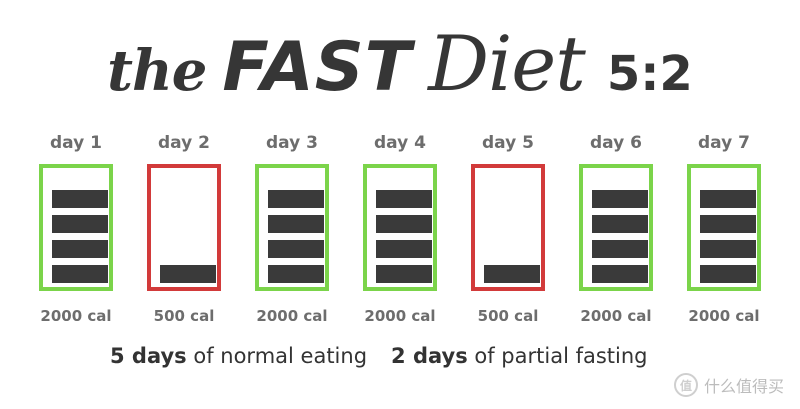  Describe the element at coordinates (157, 71) in the screenshot. I see `title-the: the` at that location.